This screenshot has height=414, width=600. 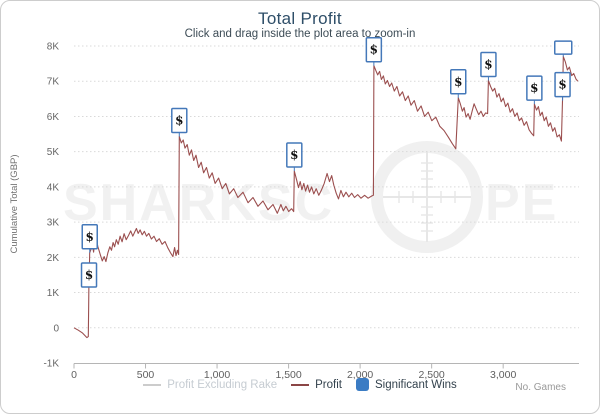 I want to click on svg-text: 1,000, so click(x=217, y=375).